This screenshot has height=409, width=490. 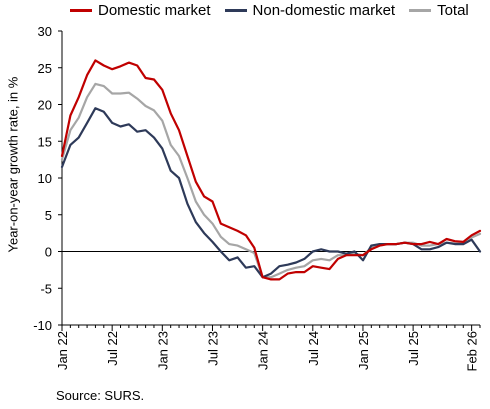 I want to click on legend-swatch-domestic, so click(x=81, y=10).